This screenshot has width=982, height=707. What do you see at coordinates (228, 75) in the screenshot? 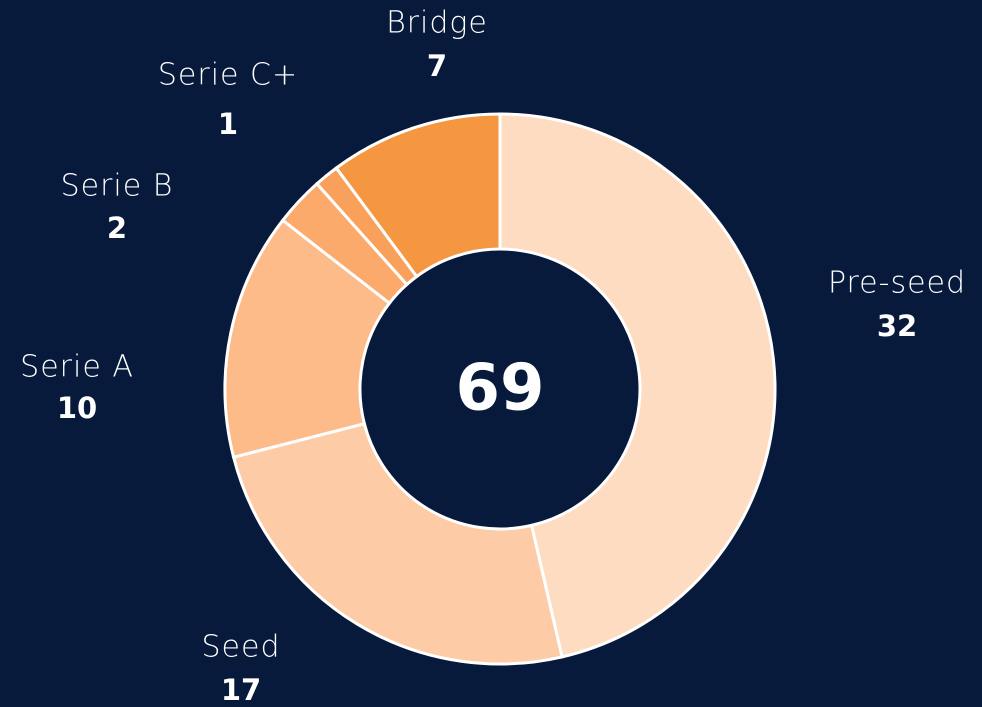
I see `slice-label: Serie C+` at bounding box center [228, 75].